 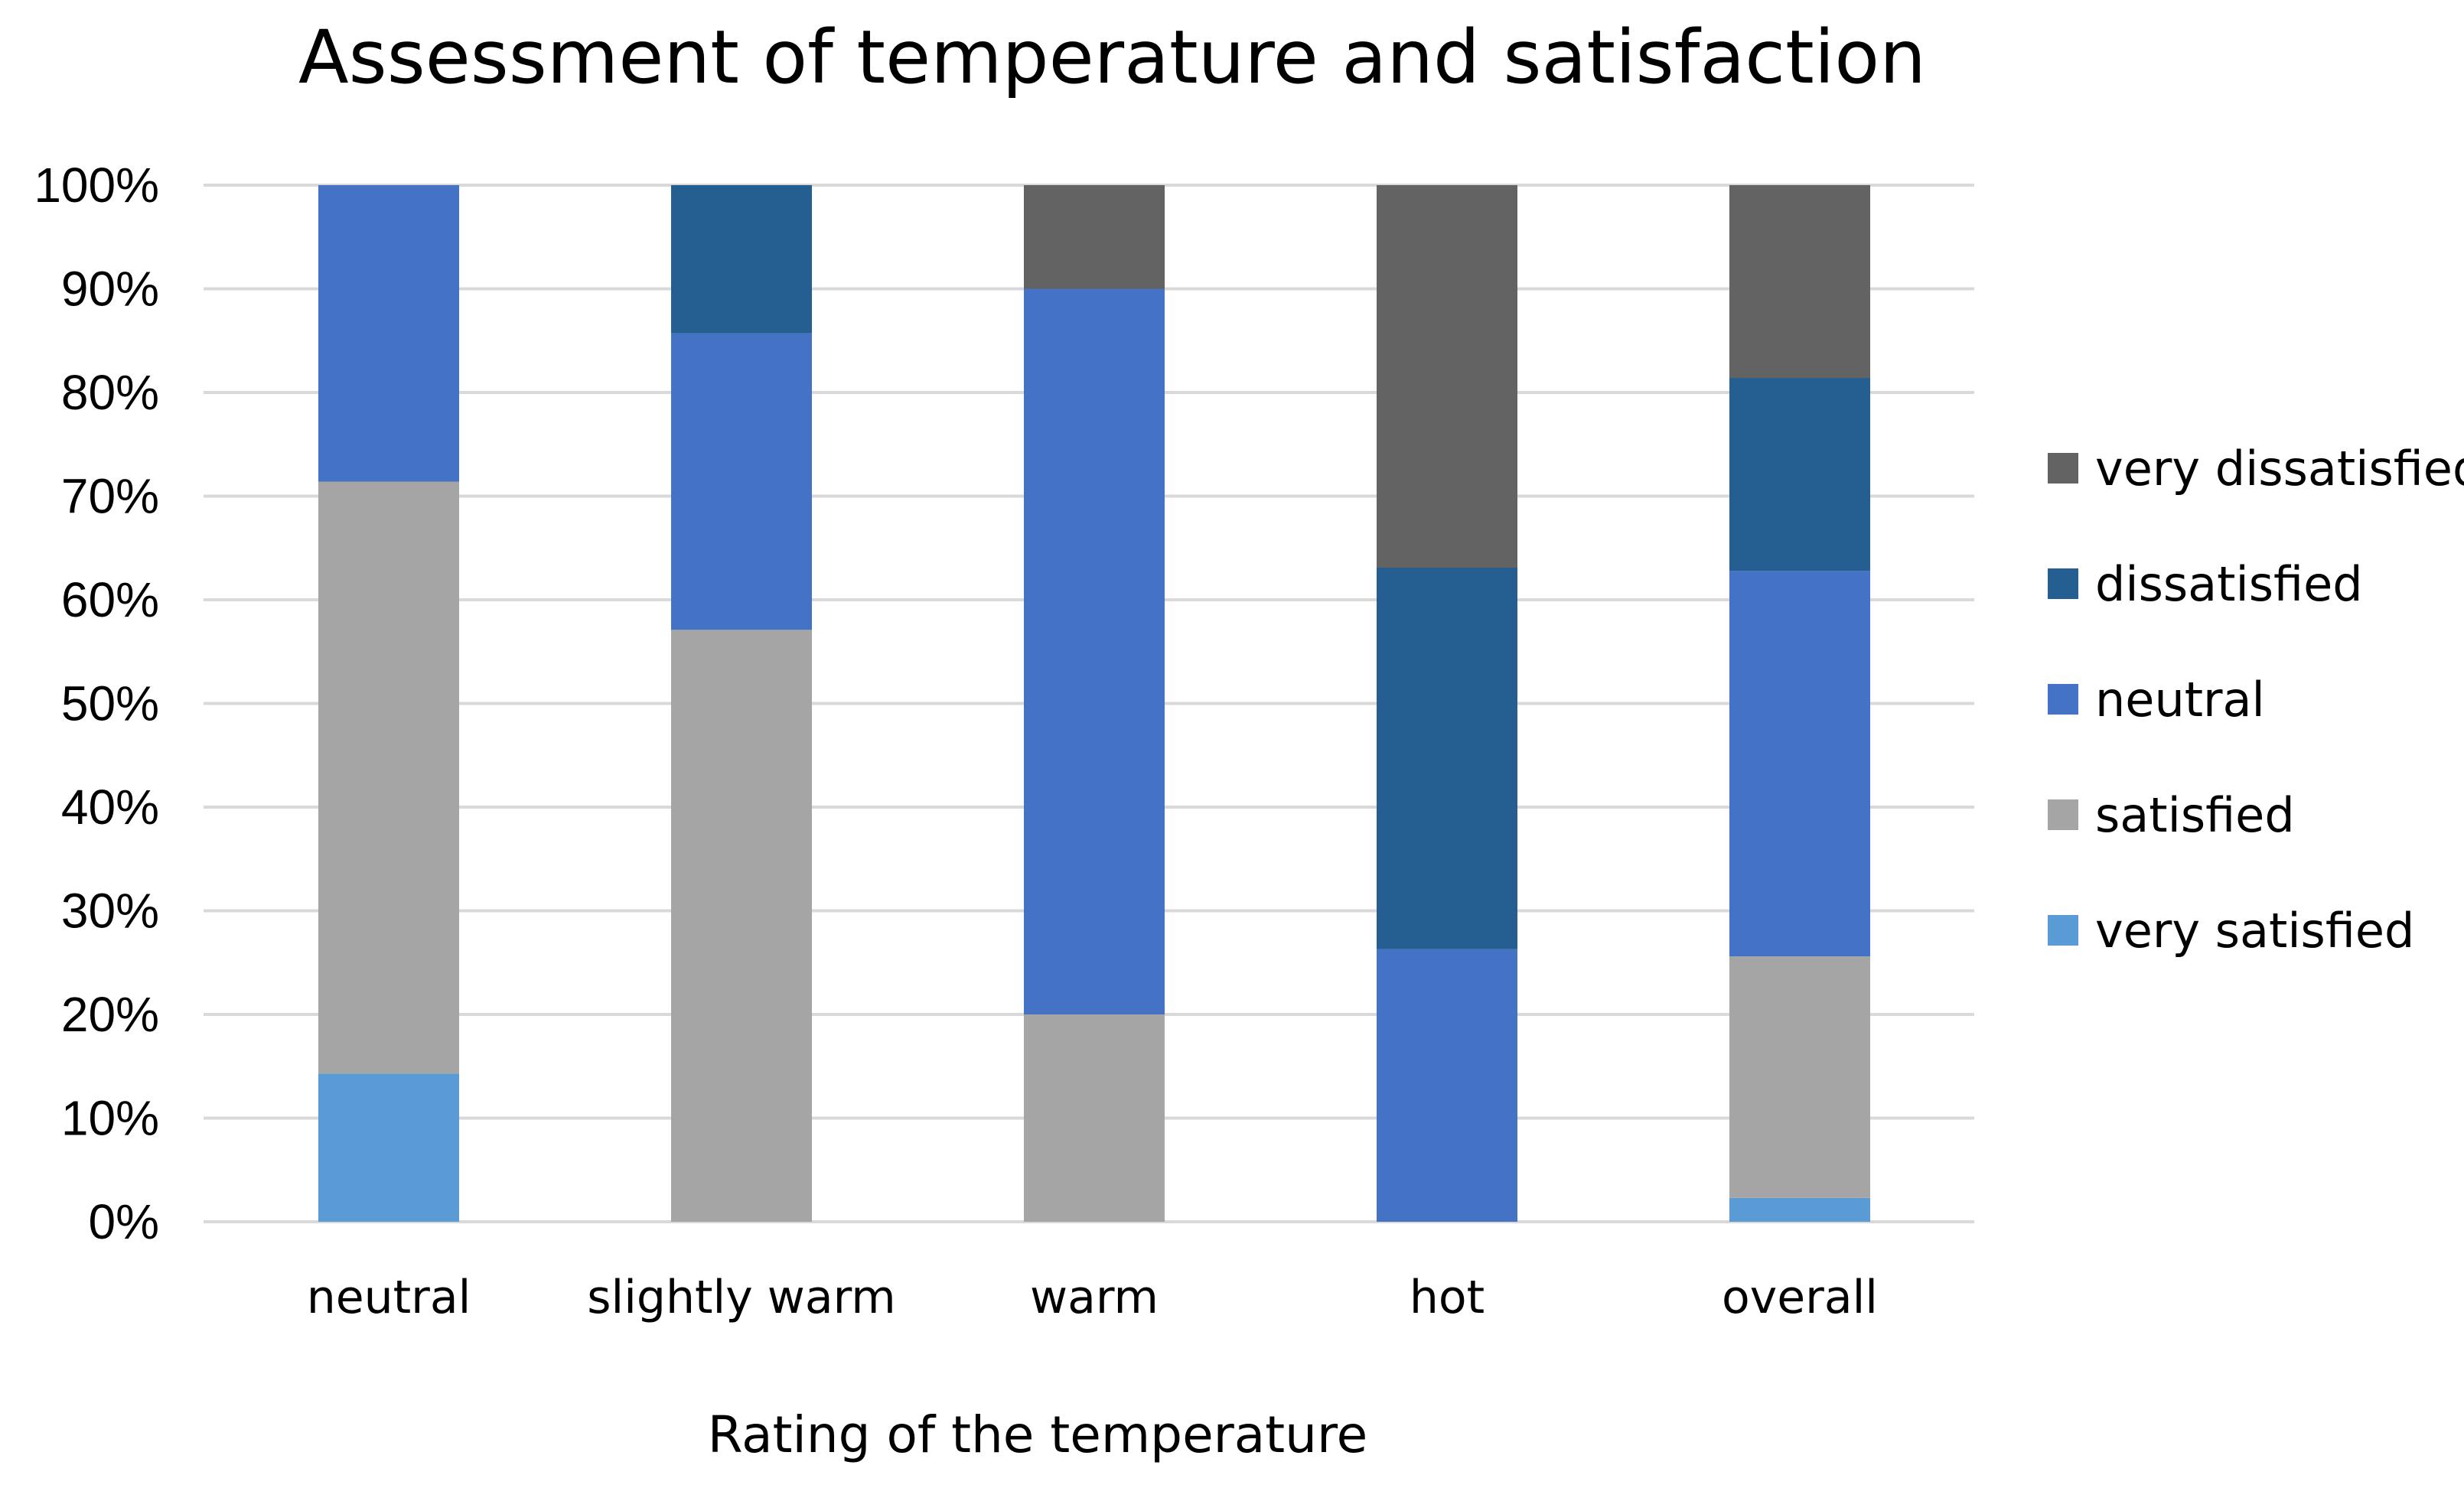 I want to click on y-tick-label: 70%, so click(x=110, y=496).